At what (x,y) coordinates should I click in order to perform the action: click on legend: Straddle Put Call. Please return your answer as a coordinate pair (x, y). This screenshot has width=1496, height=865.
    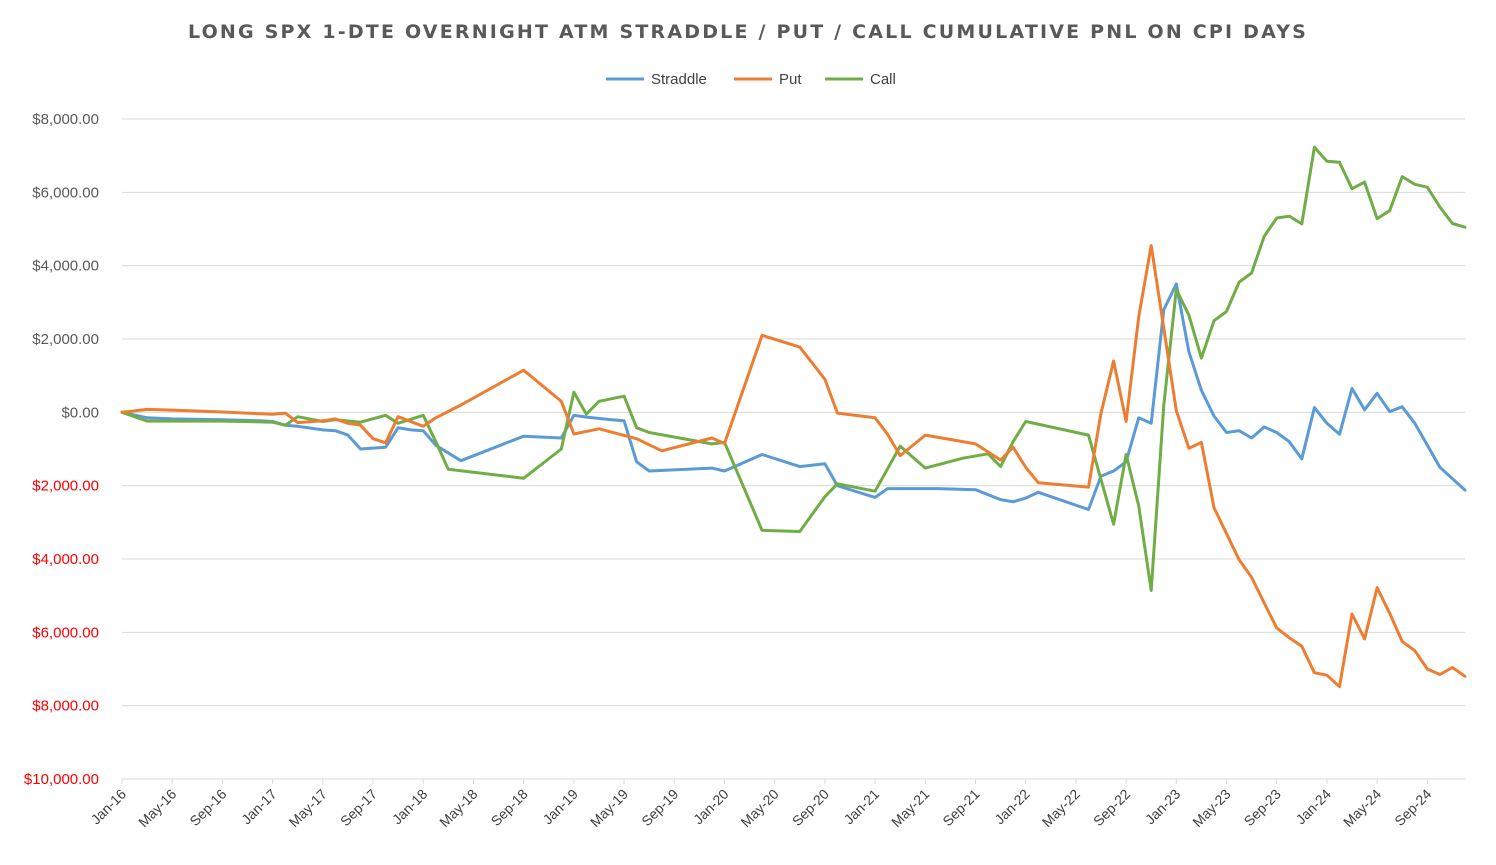
    Looking at the image, I should click on (751, 79).